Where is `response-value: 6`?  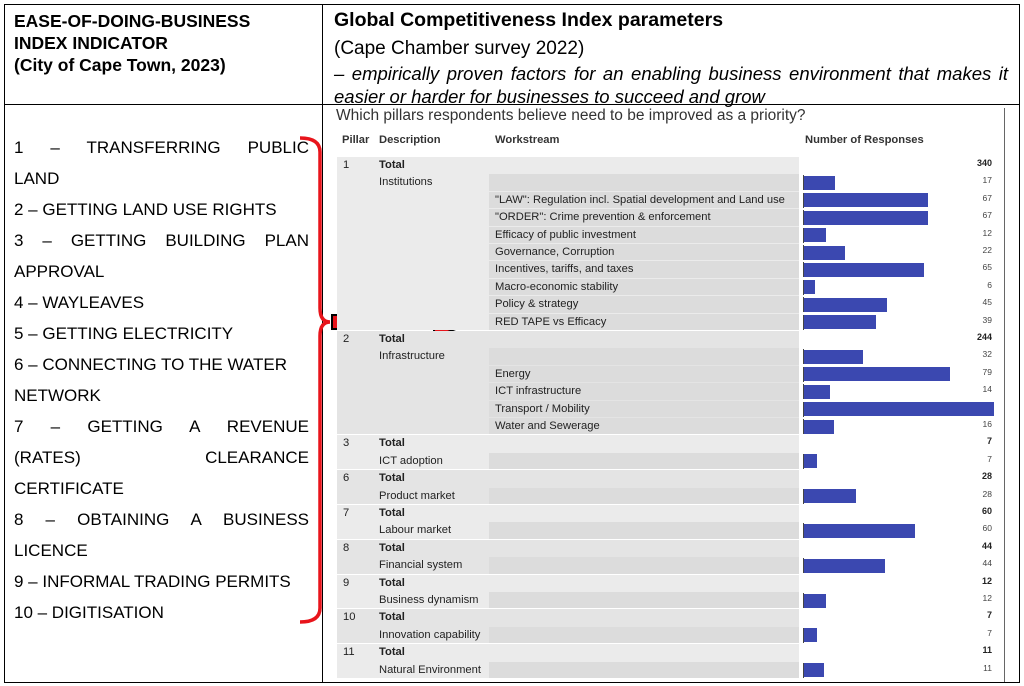 response-value: 6 is located at coordinates (989, 284).